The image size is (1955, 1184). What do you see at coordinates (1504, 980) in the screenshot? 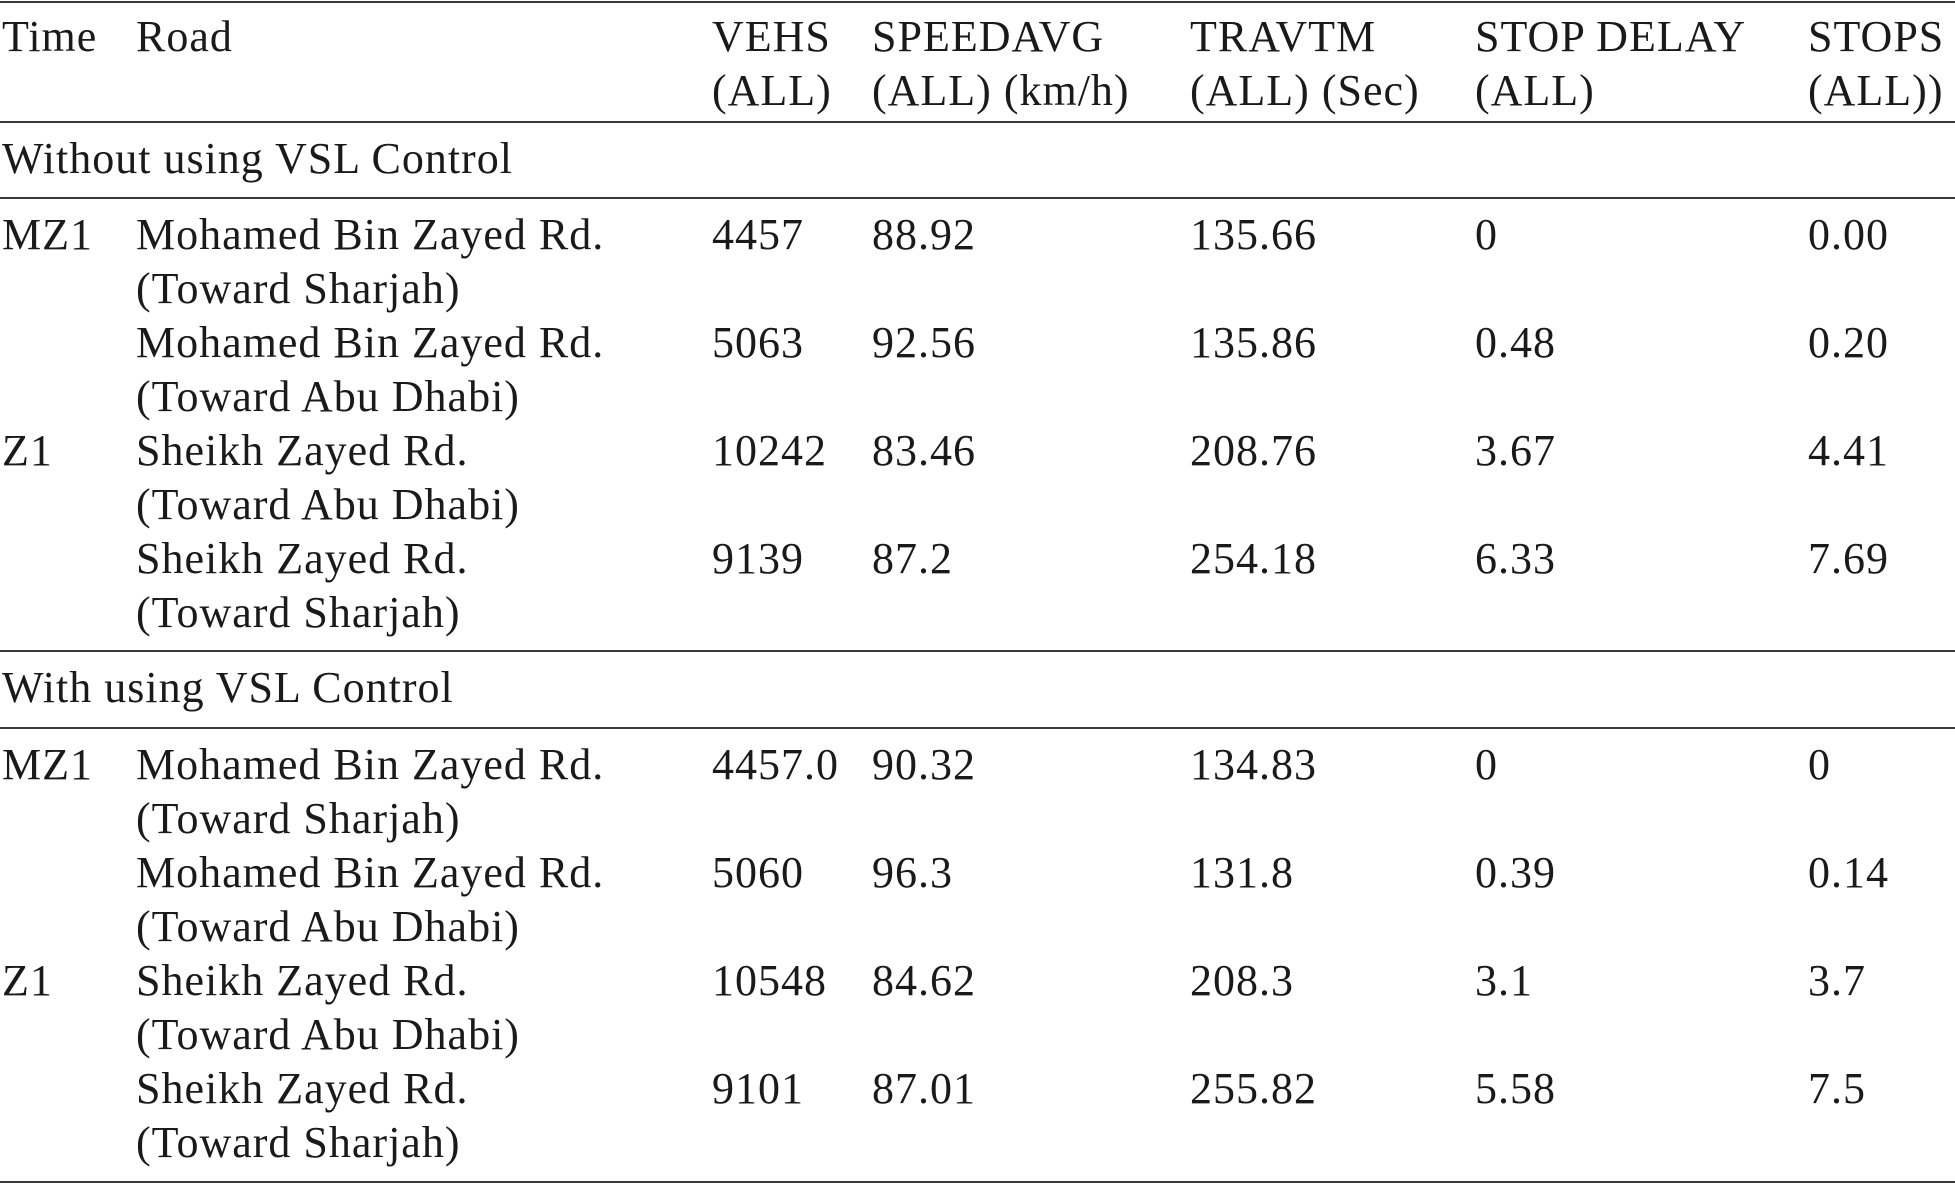
I see `cell-stop-delay: 3.1` at bounding box center [1504, 980].